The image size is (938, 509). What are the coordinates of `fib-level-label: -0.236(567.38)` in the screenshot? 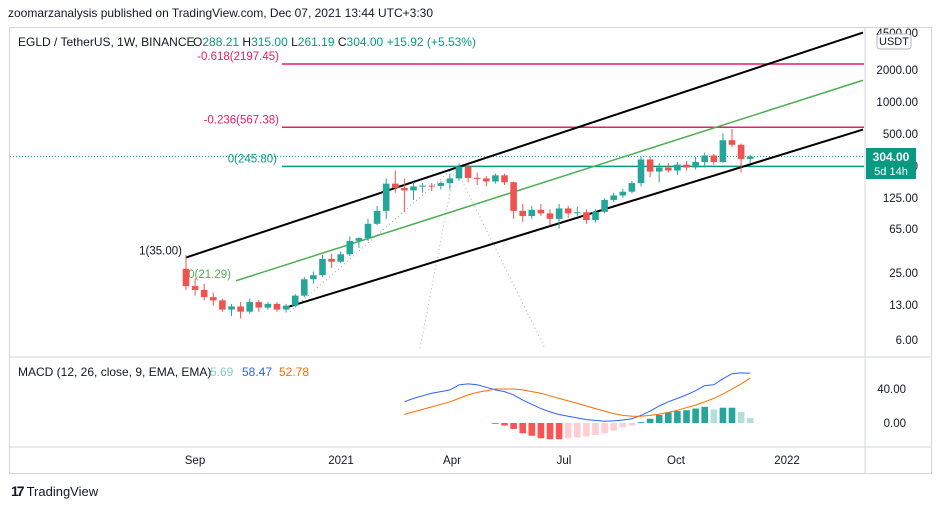 It's located at (242, 120).